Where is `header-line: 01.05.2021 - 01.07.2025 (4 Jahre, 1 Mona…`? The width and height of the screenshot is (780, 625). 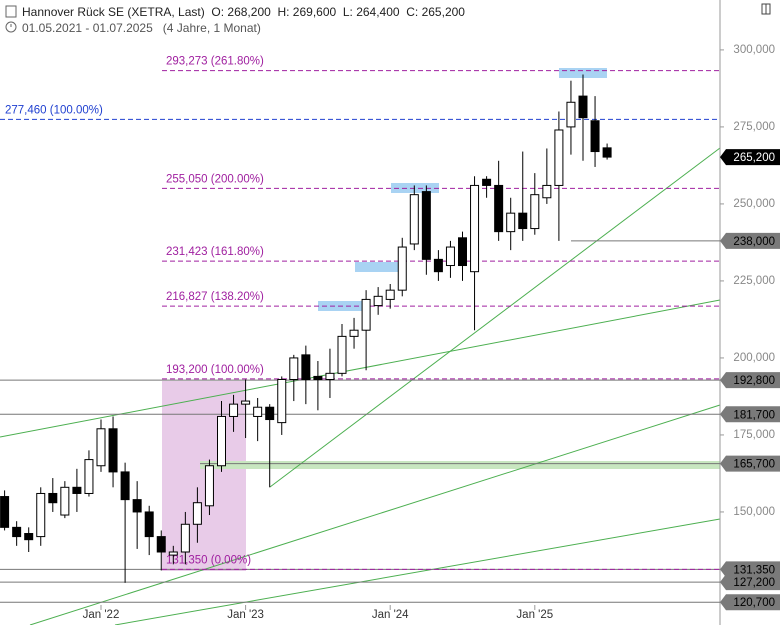 header-line: 01.05.2021 - 01.07.2025 (4 Jahre, 1 Mona… is located at coordinates (141, 28).